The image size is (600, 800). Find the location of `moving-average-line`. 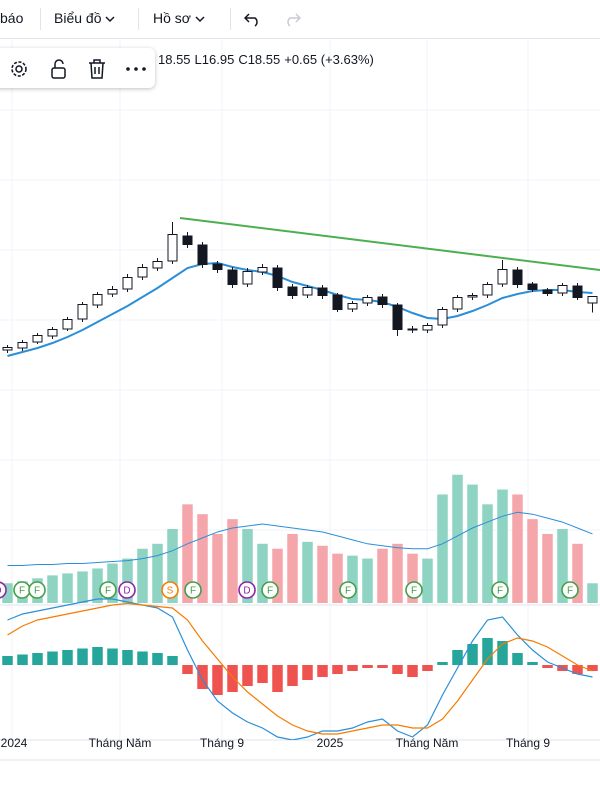

moving-average-line is located at coordinates (300, 309).